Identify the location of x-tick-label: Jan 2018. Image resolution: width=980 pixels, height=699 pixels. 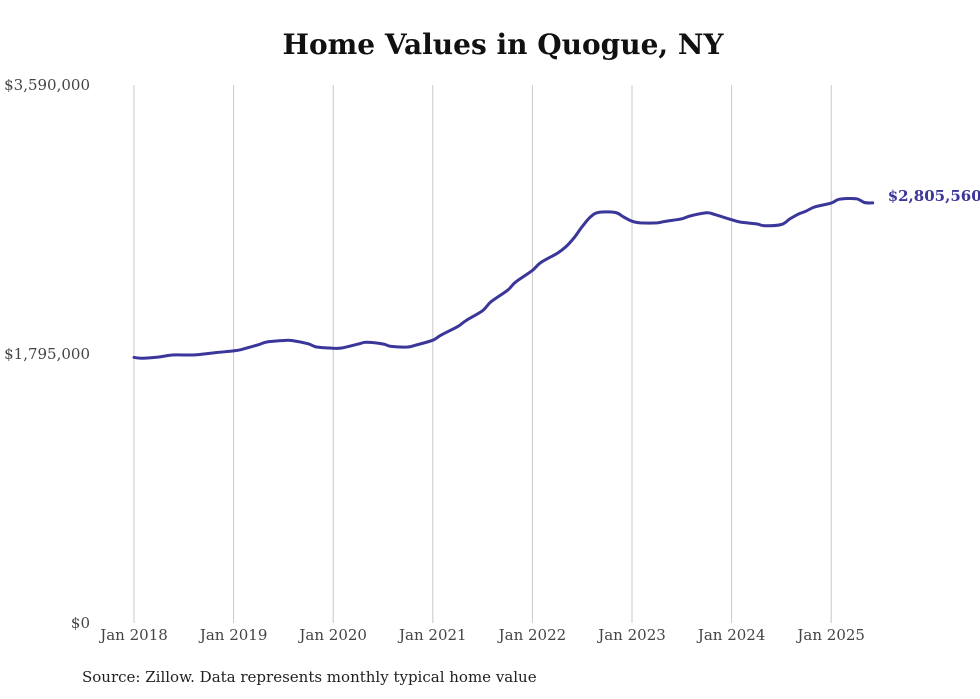
(133, 635).